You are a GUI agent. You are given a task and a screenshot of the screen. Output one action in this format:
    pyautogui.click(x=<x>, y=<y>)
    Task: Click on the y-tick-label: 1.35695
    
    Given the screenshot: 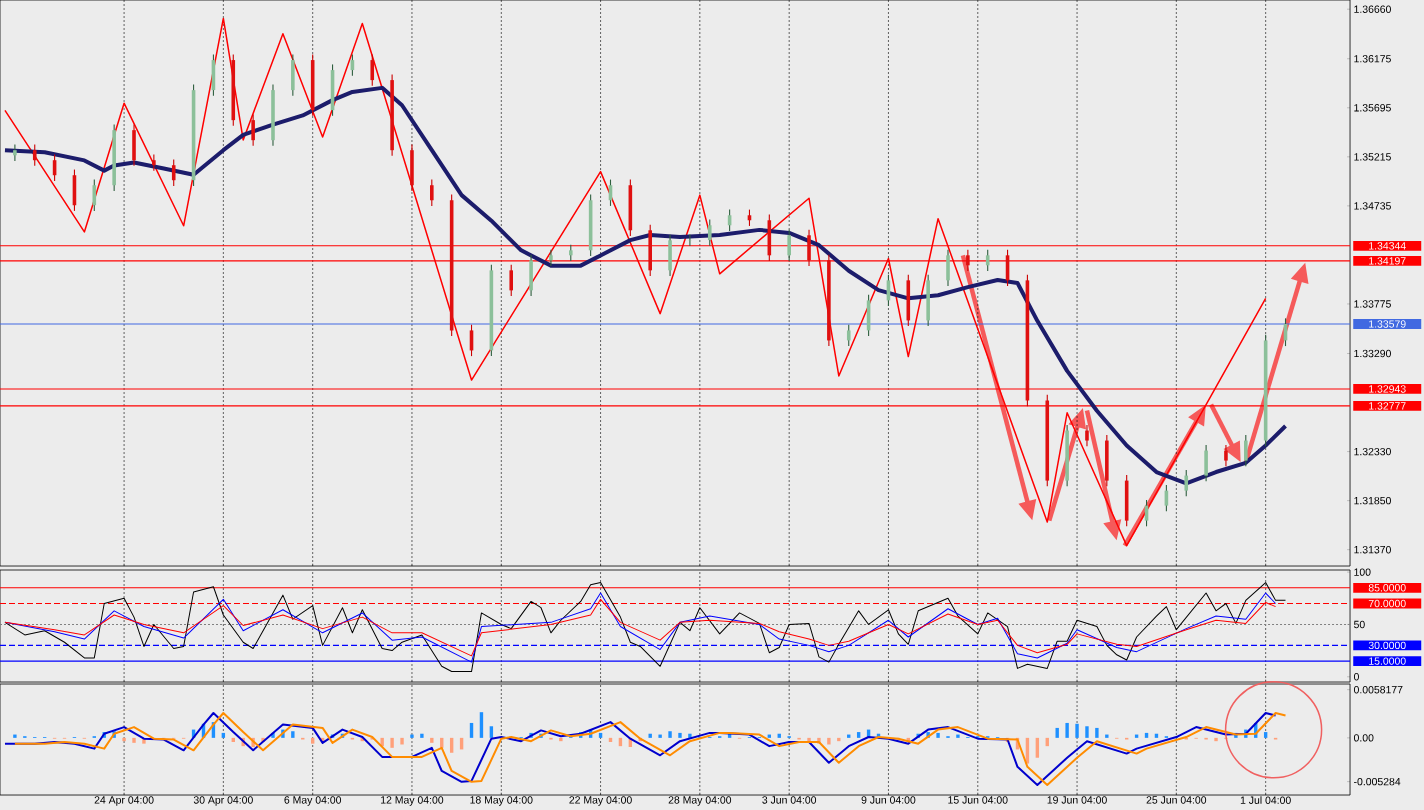 What is the action you would take?
    pyautogui.click(x=1372, y=108)
    